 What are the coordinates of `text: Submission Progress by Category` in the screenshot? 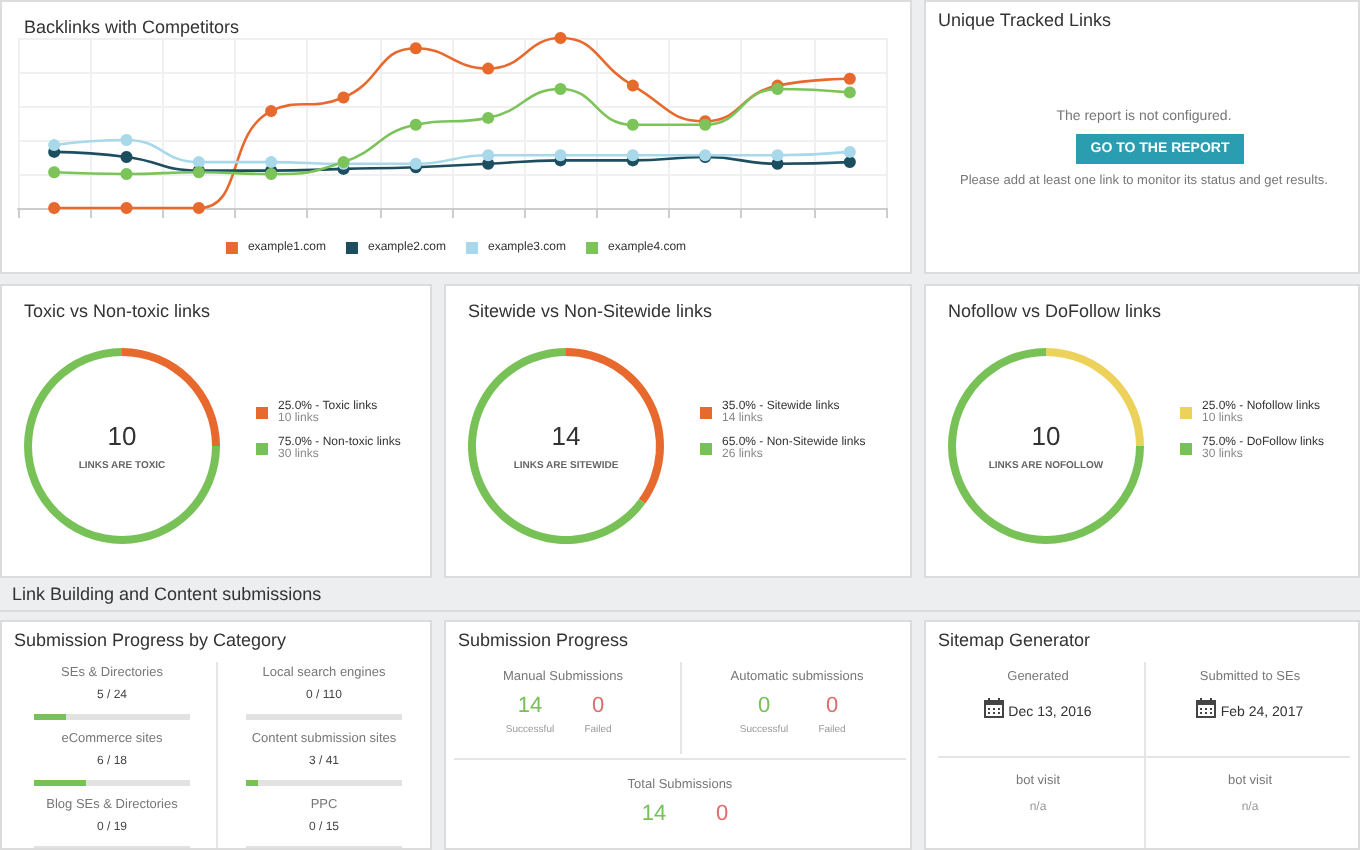 It's located at (150, 640).